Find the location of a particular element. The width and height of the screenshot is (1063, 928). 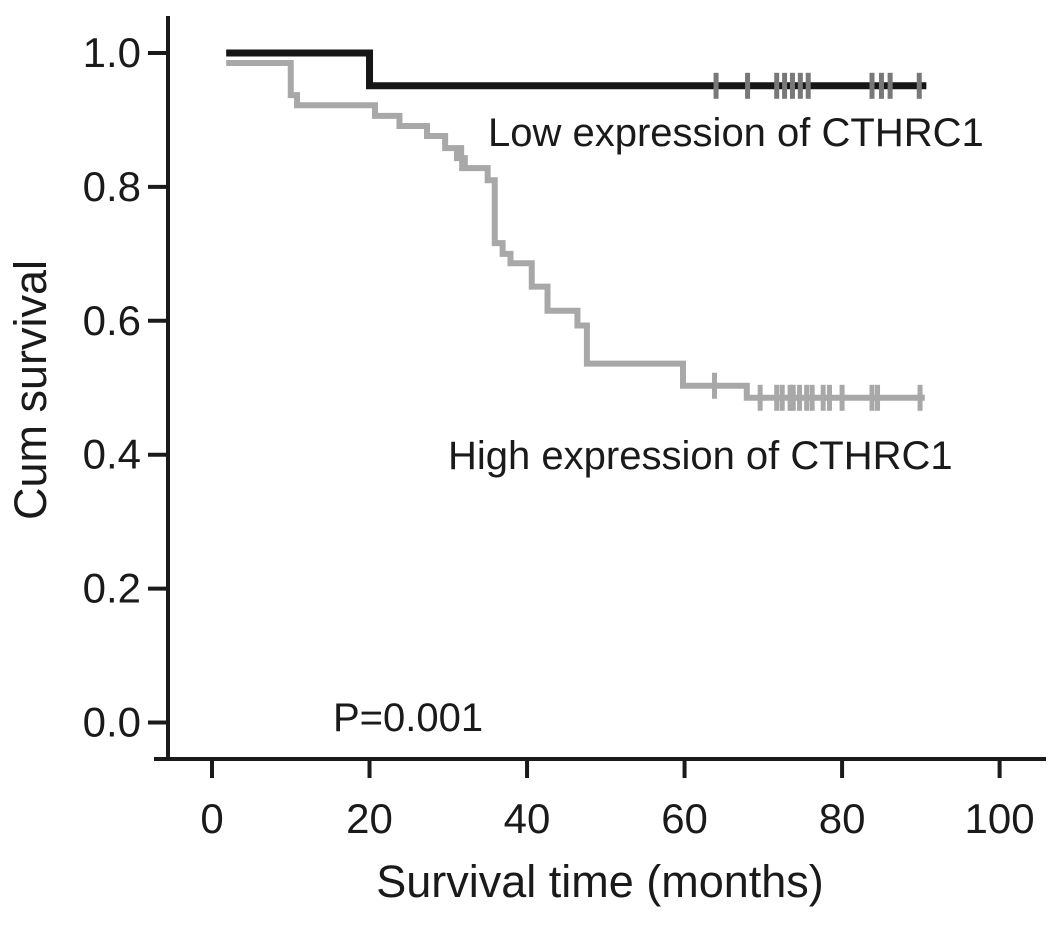

x-tick-label: 100 is located at coordinates (1000, 818).